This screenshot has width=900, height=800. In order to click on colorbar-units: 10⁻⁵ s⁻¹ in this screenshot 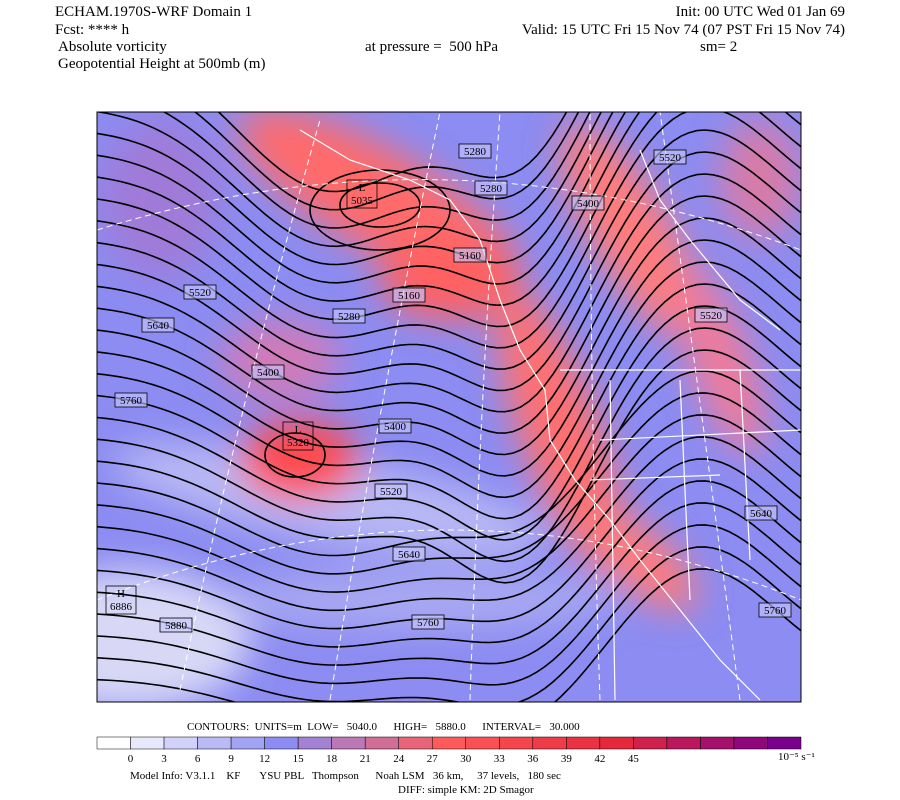, I will do `click(796, 757)`.